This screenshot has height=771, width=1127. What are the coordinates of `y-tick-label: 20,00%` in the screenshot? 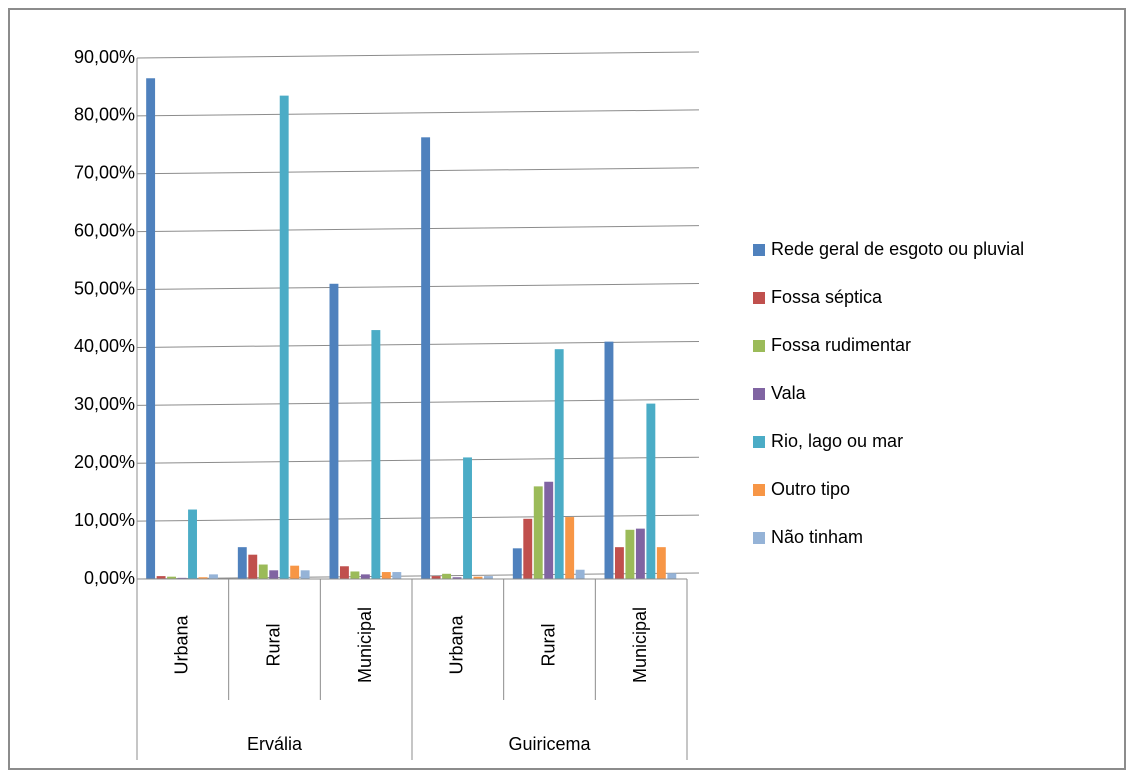 It's located at (104, 462).